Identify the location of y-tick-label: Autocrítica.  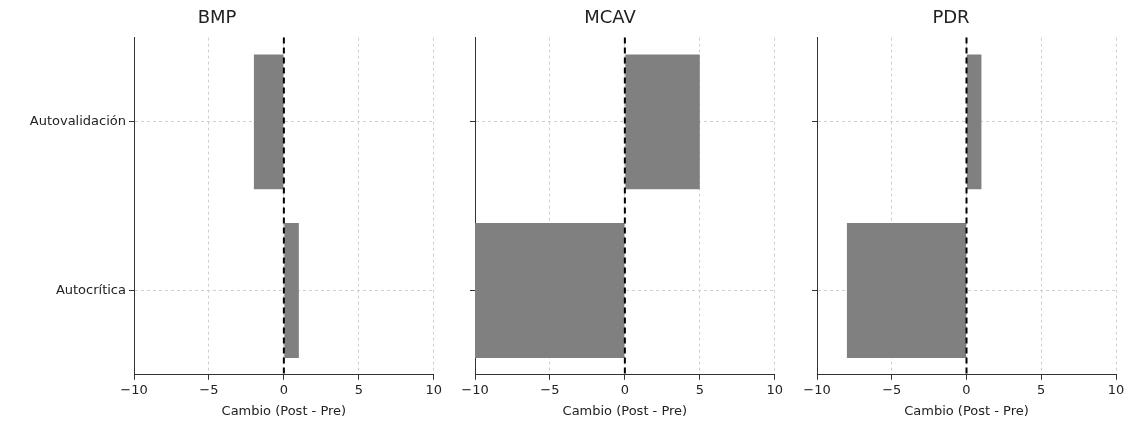
(90, 289).